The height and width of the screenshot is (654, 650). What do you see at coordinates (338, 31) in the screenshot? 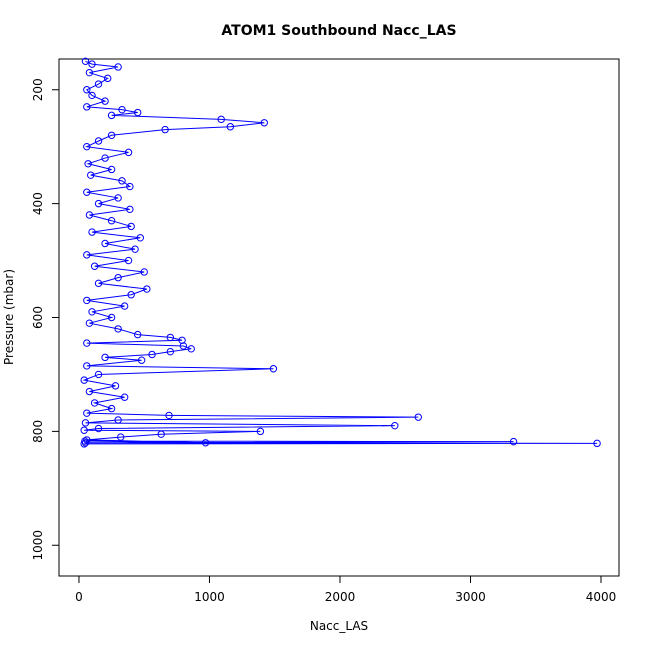
I see `chart-title: ATOM1 Southbound Nacc_LAS` at bounding box center [338, 31].